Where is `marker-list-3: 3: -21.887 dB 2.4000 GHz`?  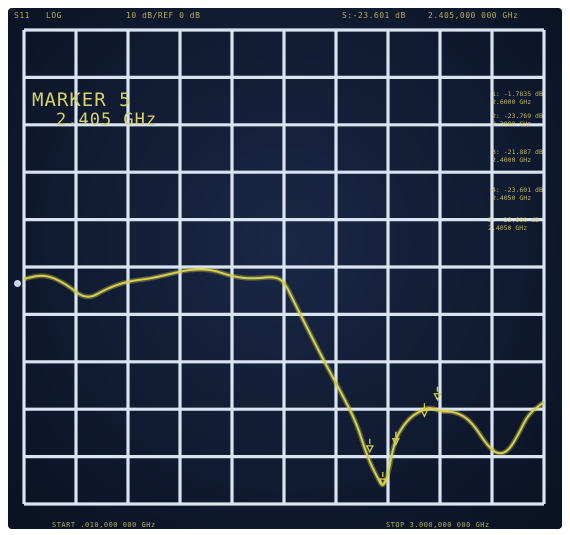
marker-list-3: 3: -21.887 dB 2.4000 GHz is located at coordinates (517, 156).